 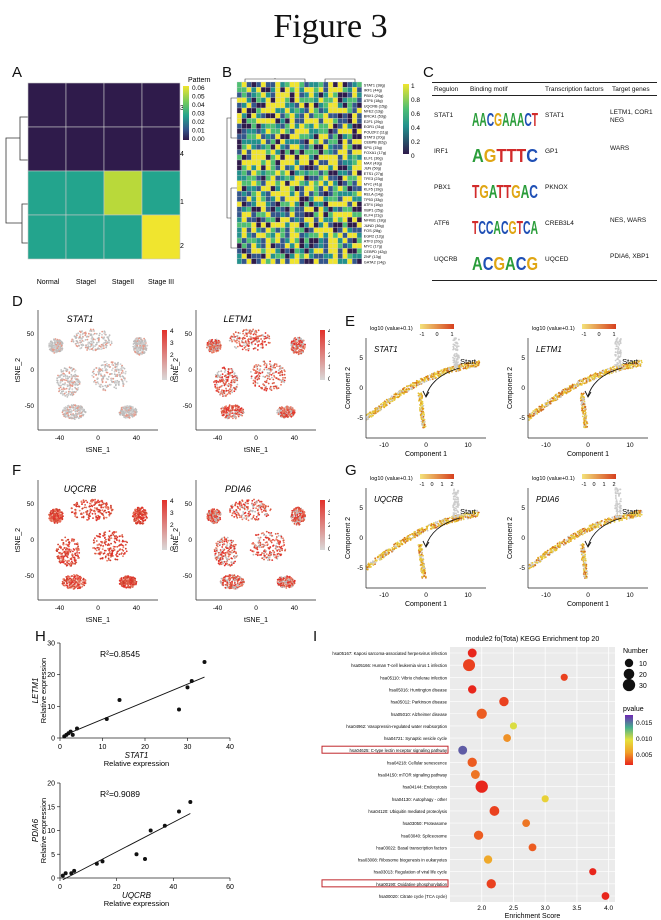 What do you see at coordinates (505, 156) in the screenshot?
I see `motif-logo-text: AGTTTC` at bounding box center [505, 156].